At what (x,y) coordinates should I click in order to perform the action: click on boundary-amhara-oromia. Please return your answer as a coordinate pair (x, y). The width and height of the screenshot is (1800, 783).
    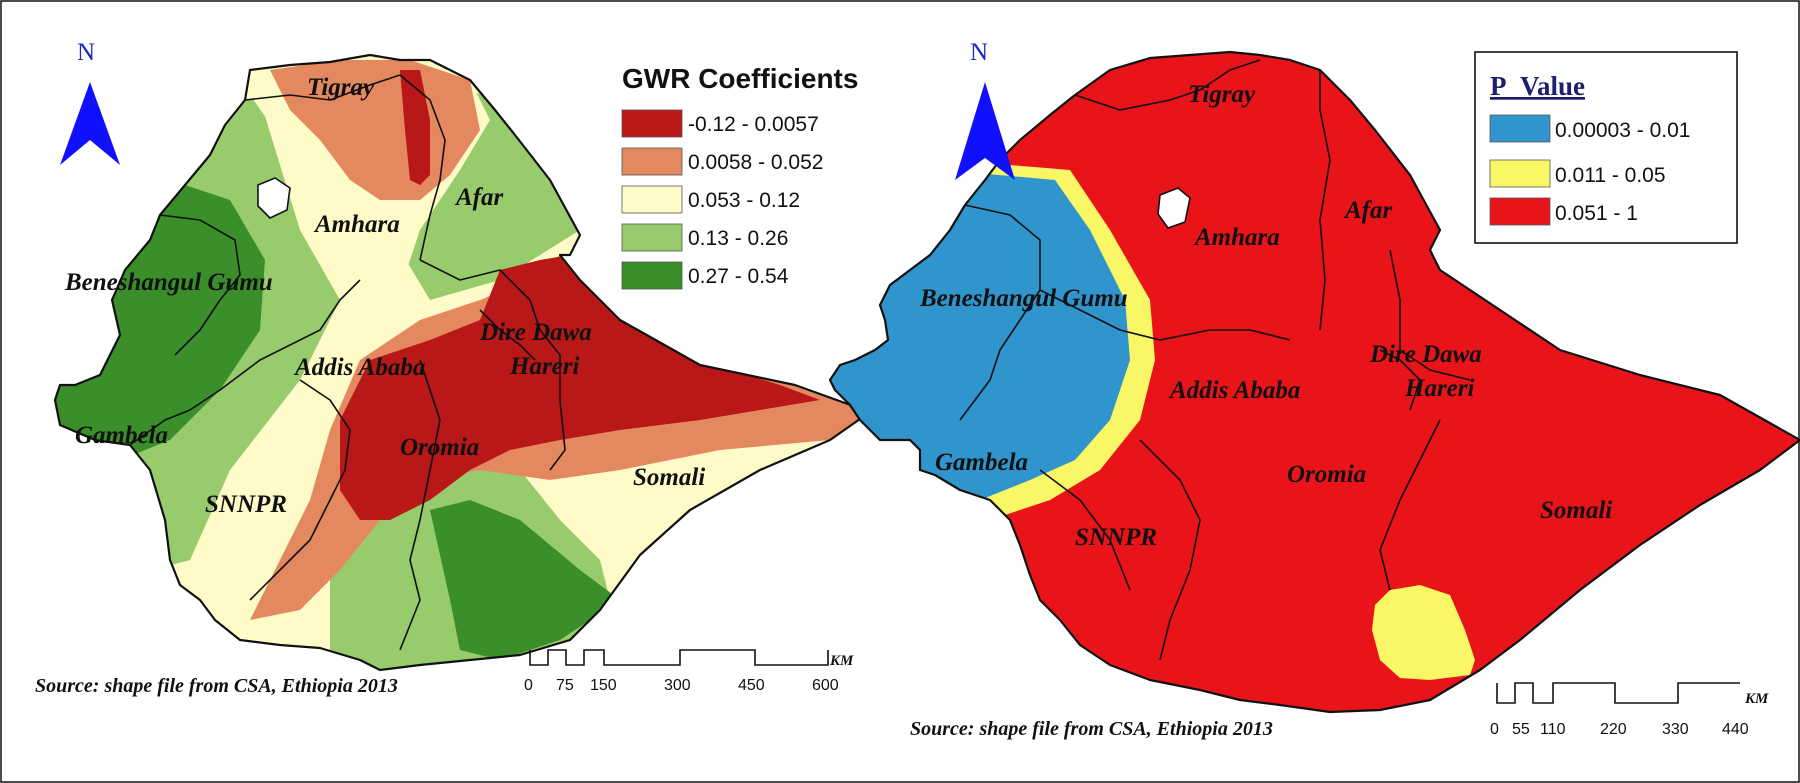
    Looking at the image, I should click on (1165, 315).